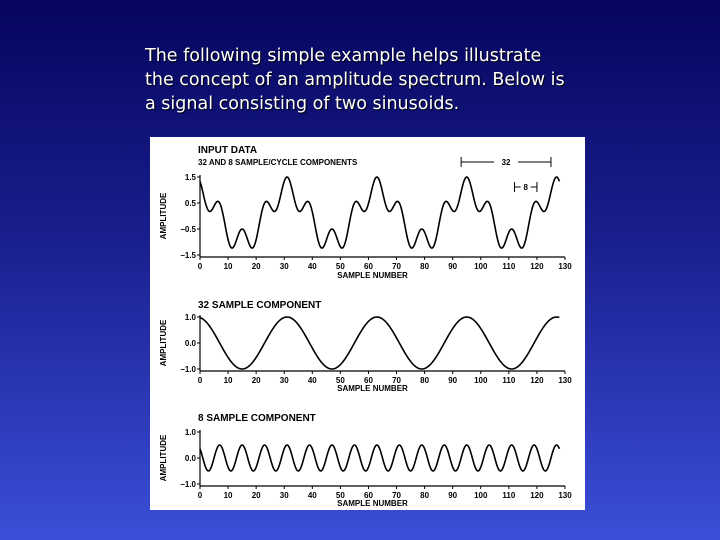  I want to click on chart-subtitle: 32 AND 8 SAMPLE/CYCLE COMPONENTS, so click(278, 162).